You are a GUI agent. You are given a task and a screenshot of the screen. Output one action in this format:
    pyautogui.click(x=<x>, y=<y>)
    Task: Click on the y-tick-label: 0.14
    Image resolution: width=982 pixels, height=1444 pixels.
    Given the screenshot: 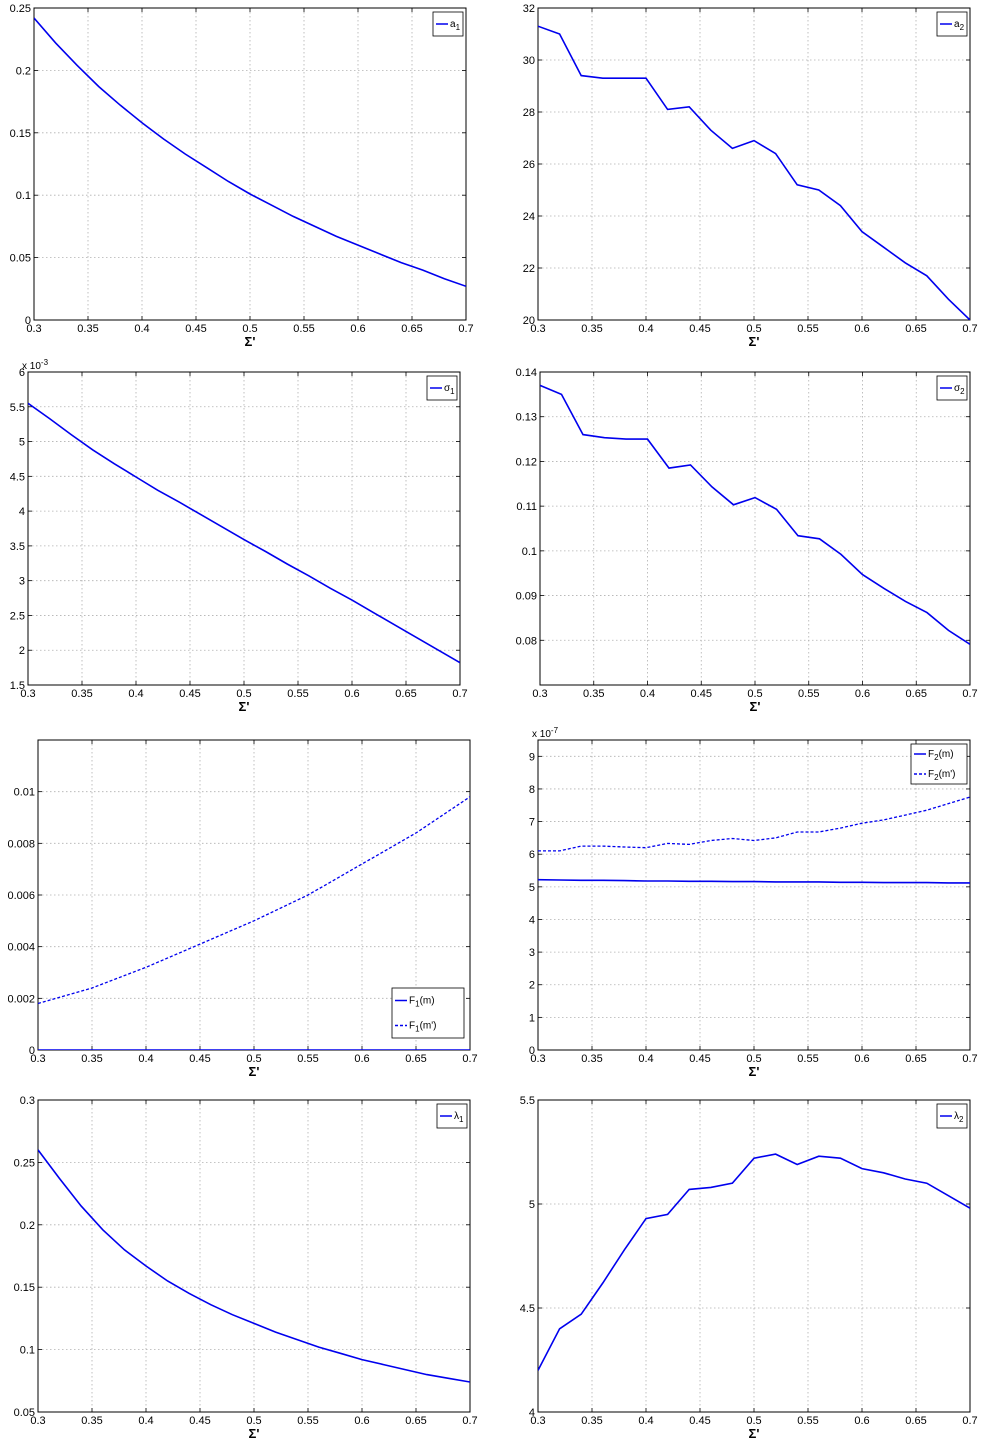 What is the action you would take?
    pyautogui.click(x=526, y=373)
    